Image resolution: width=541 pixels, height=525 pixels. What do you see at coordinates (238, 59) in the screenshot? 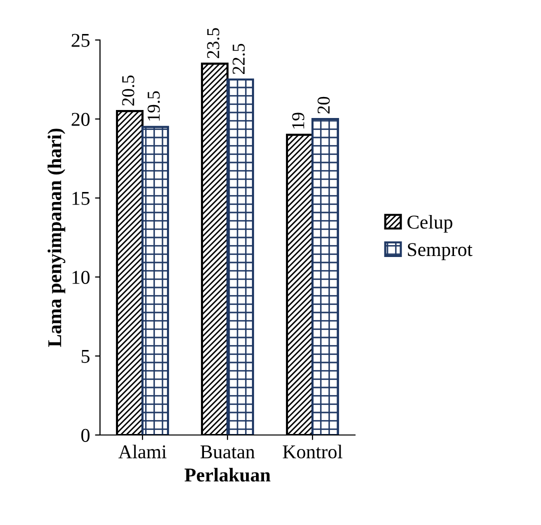
I see `data-label: 22.5` at bounding box center [238, 59].